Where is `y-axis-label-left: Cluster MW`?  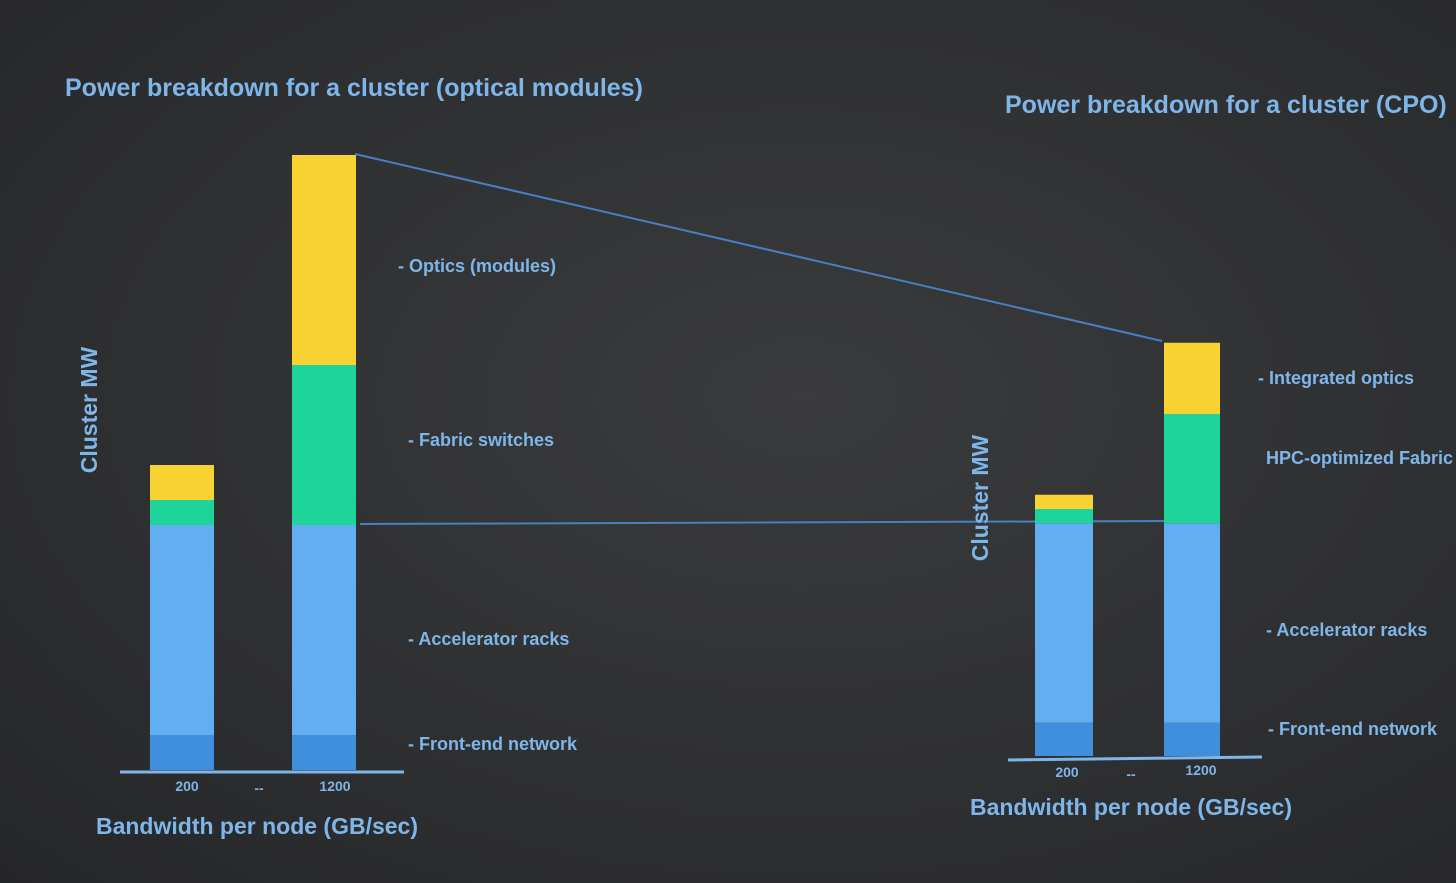
y-axis-label-left: Cluster MW is located at coordinates (89, 409).